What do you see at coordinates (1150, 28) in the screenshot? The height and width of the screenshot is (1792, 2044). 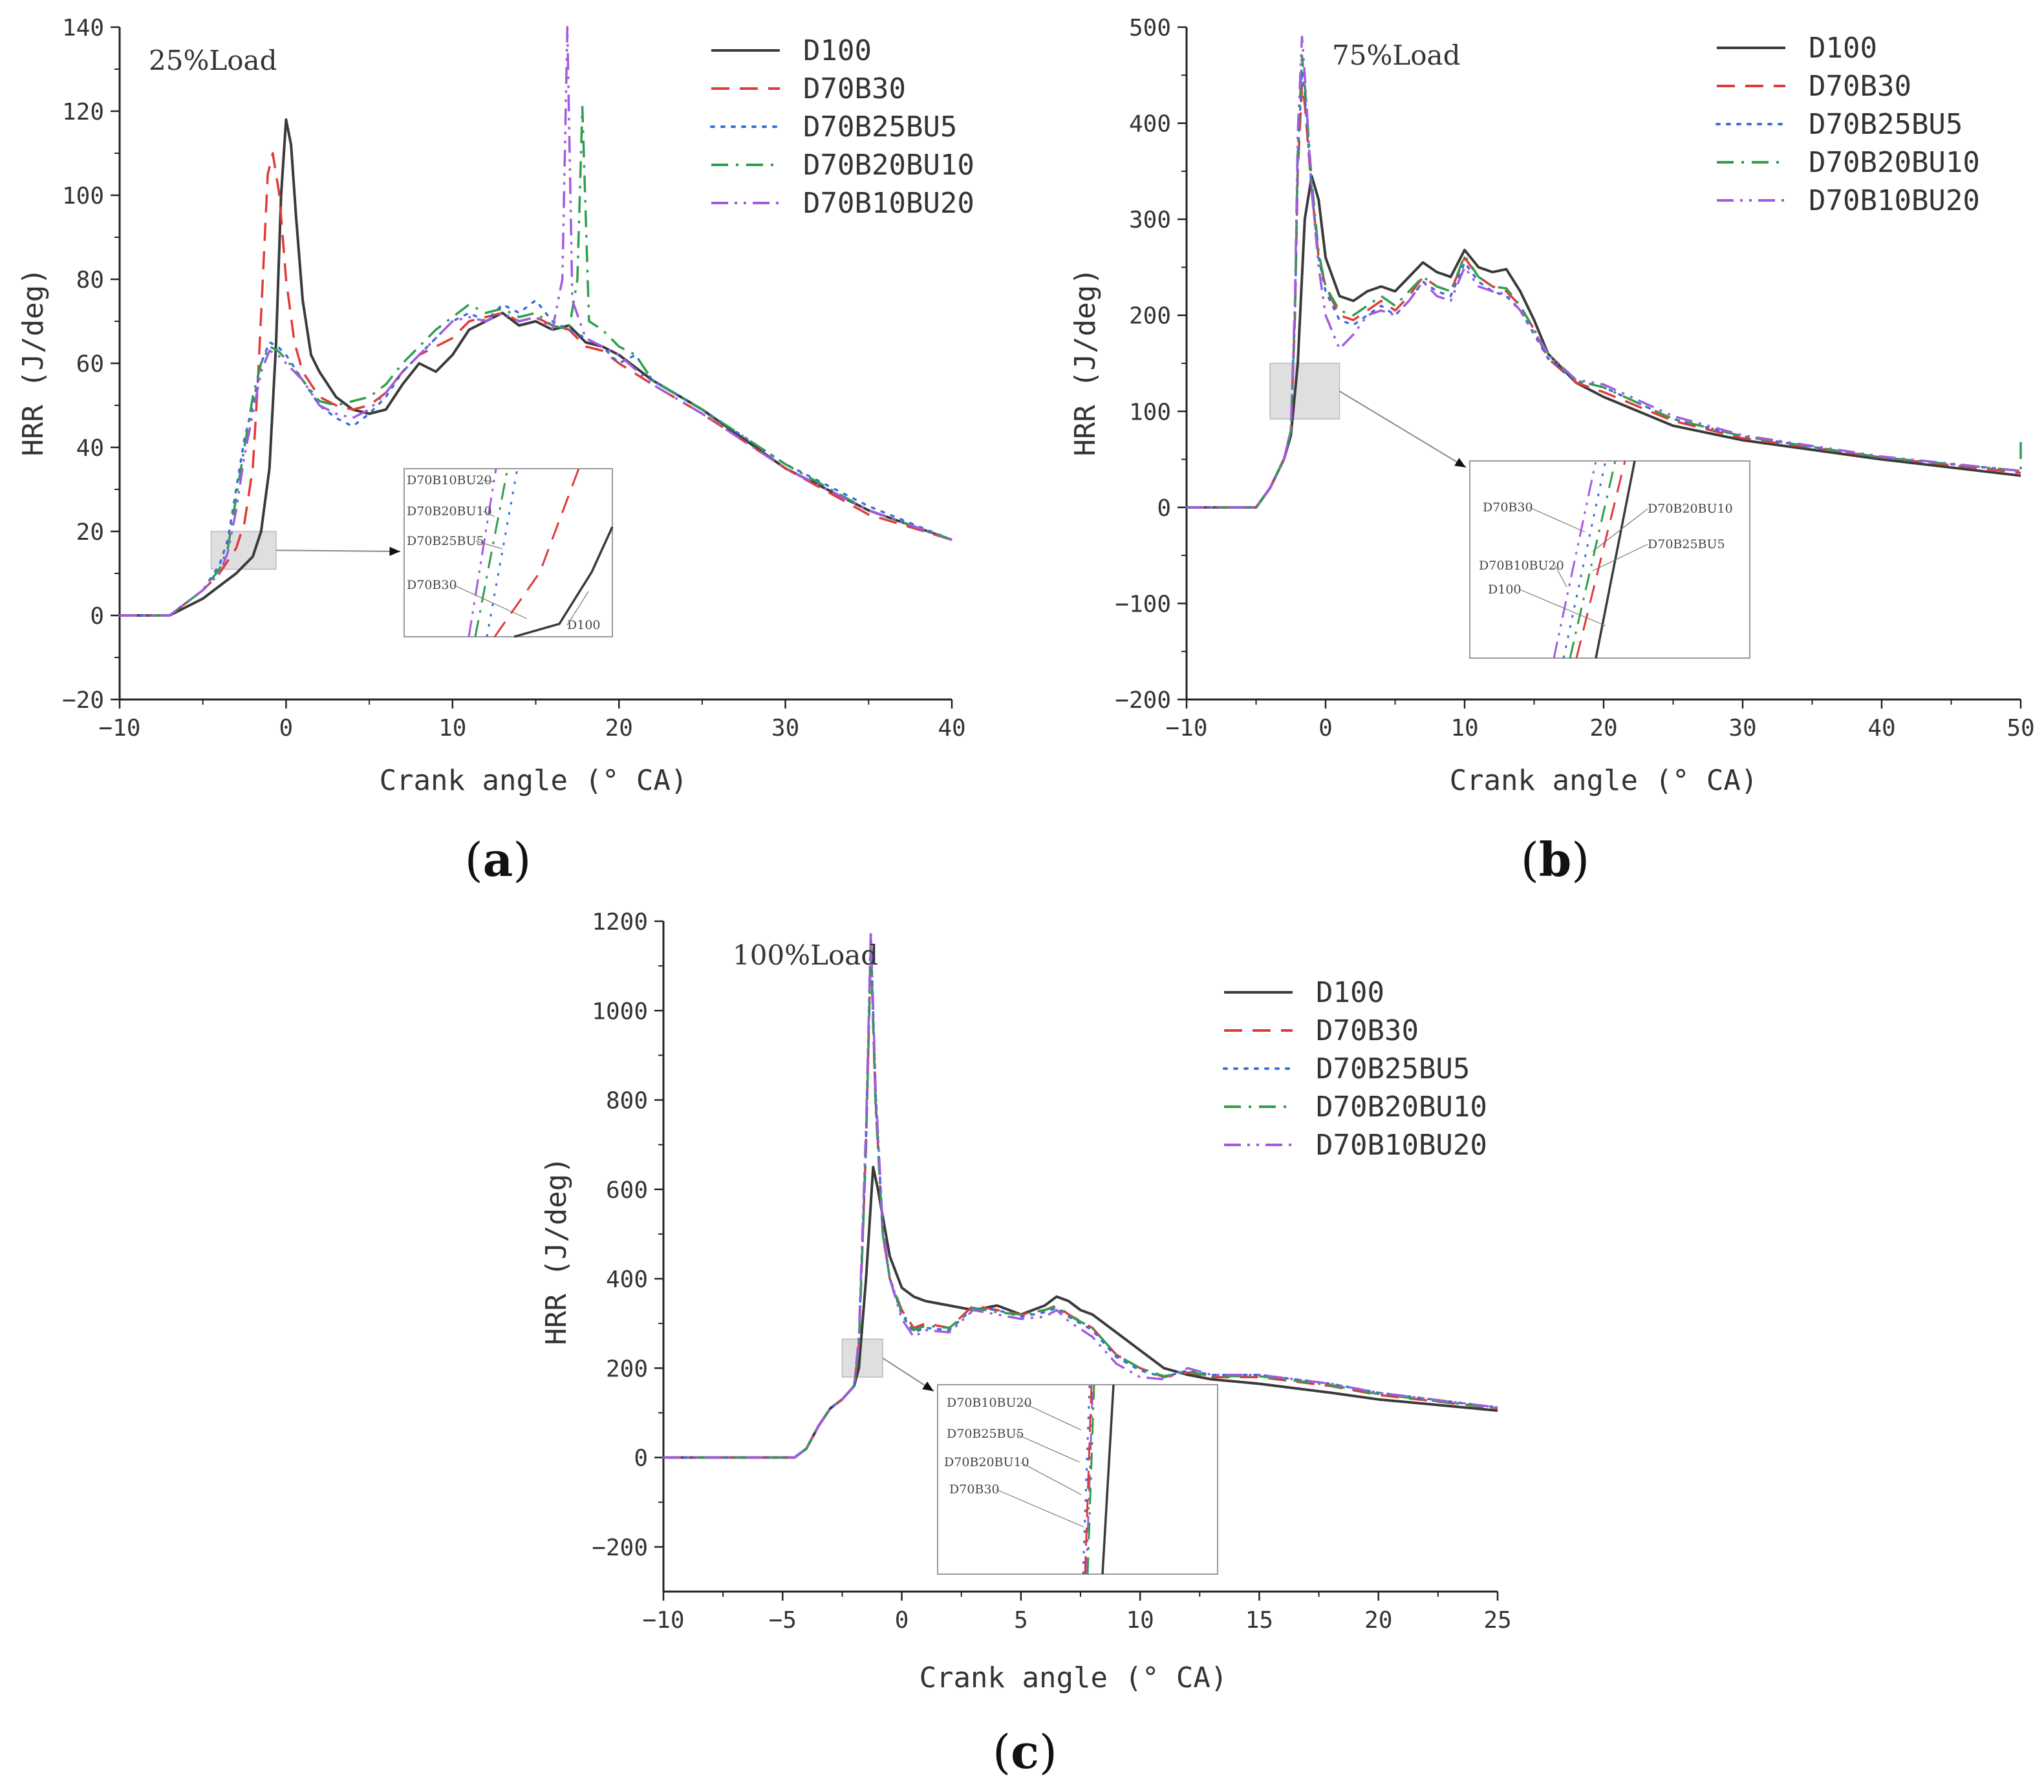 I see `y-tick-label: 500` at bounding box center [1150, 28].